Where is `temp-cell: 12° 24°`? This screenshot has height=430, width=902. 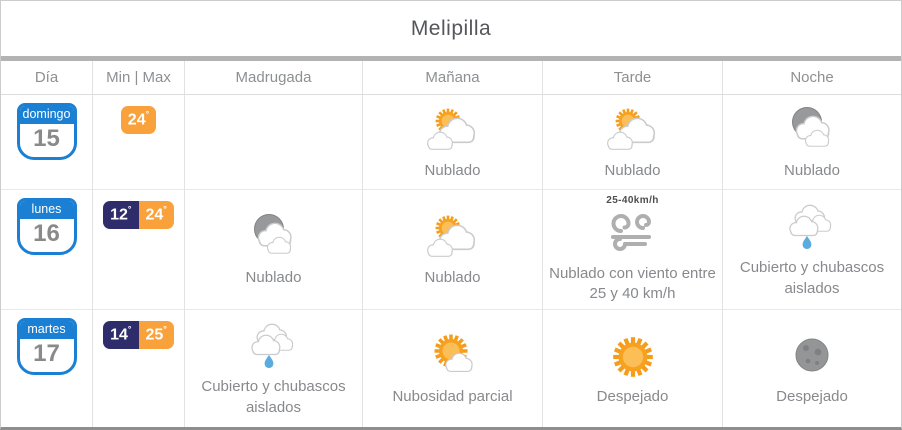
temp-cell: 12° 24° is located at coordinates (139, 250).